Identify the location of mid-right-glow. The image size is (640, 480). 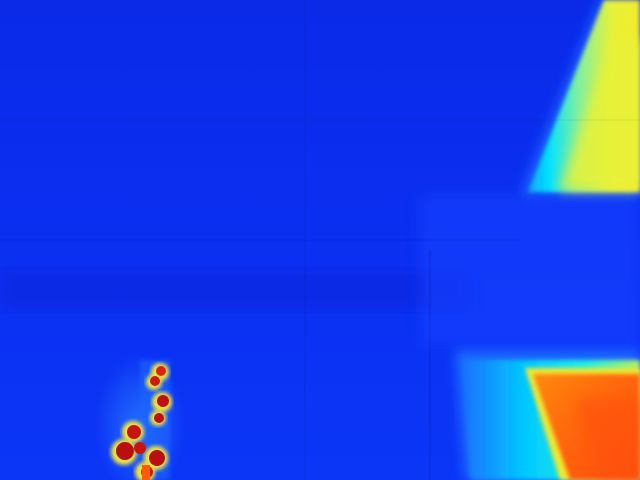
(530, 270).